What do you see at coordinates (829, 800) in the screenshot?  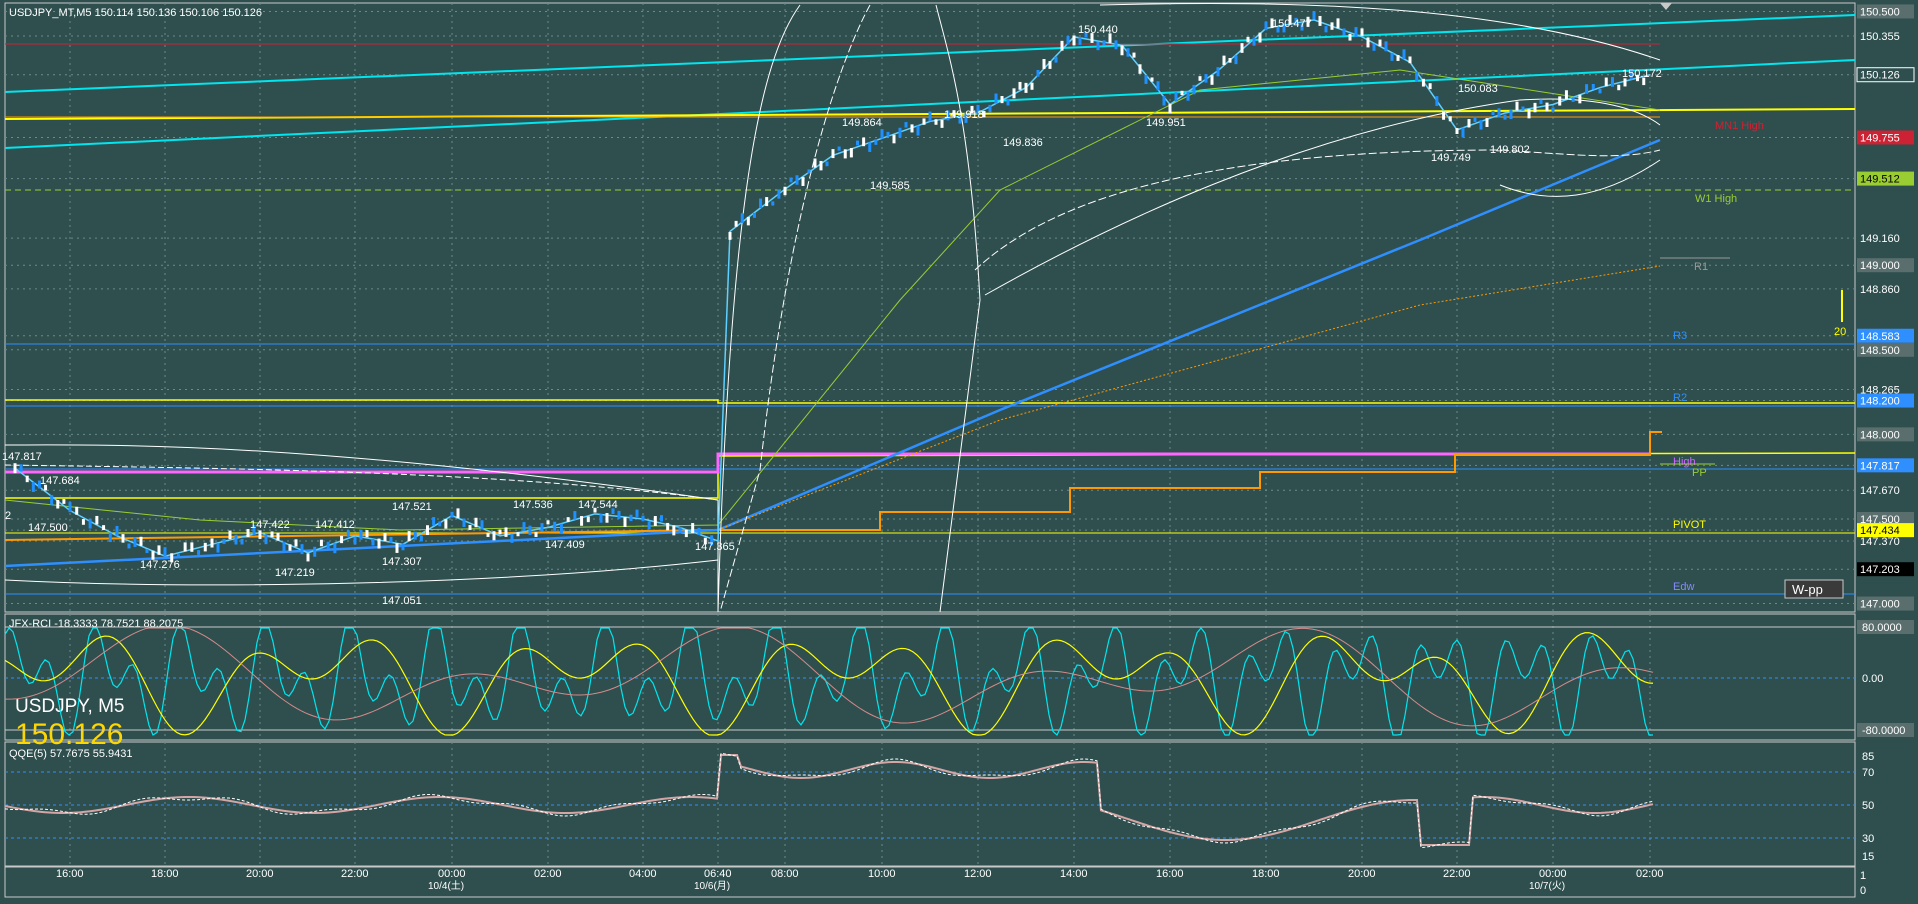 I see `qqe-lines` at bounding box center [829, 800].